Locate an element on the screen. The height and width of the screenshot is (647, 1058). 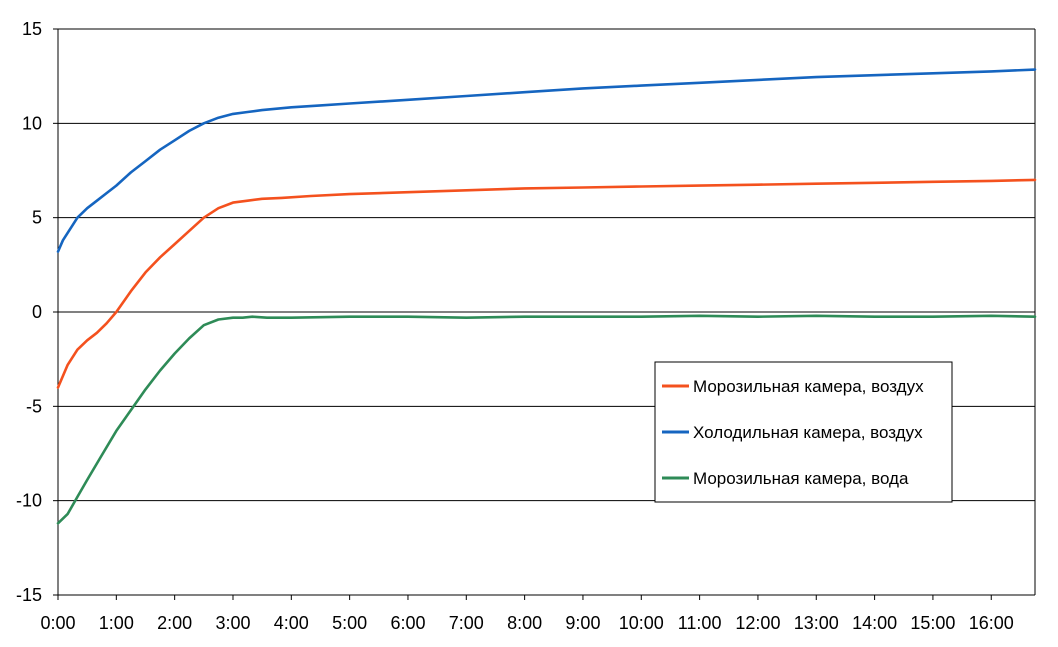
x-tick-label: 0:00 is located at coordinates (57, 623).